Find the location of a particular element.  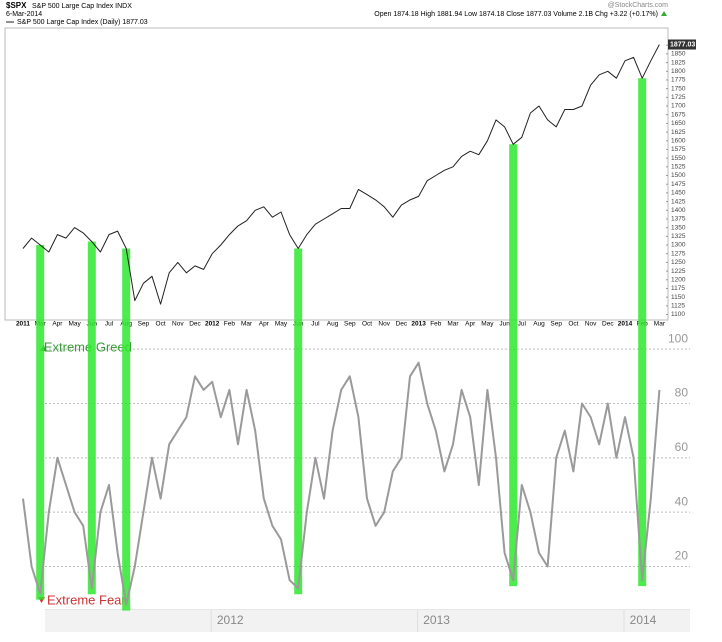

y-tick-label: 1125 is located at coordinates (678, 306).